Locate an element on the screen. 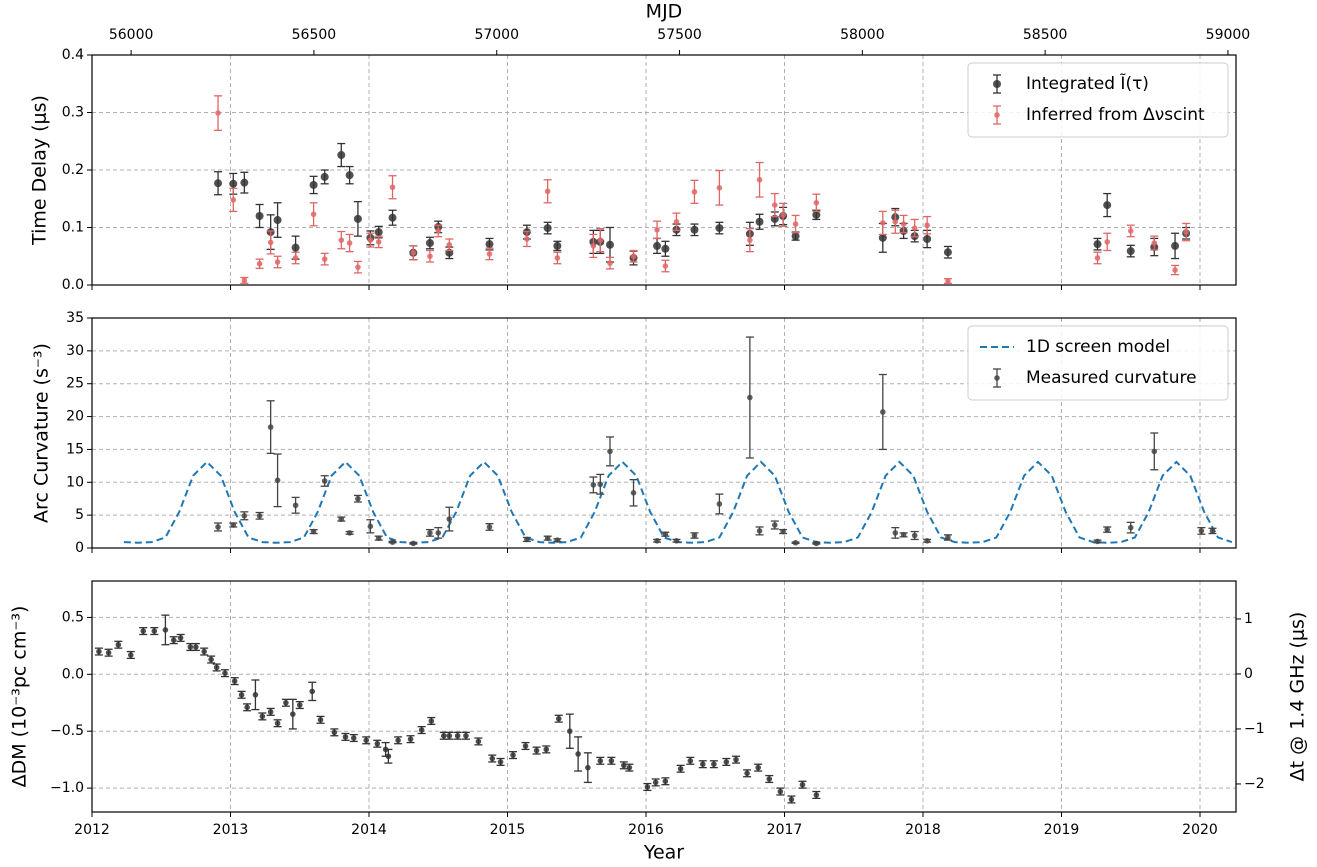 Image resolution: width=1317 pixels, height=867 pixels. y-axis-label: ΔDM (10⁻³pc cm⁻³) is located at coordinates (20, 697).